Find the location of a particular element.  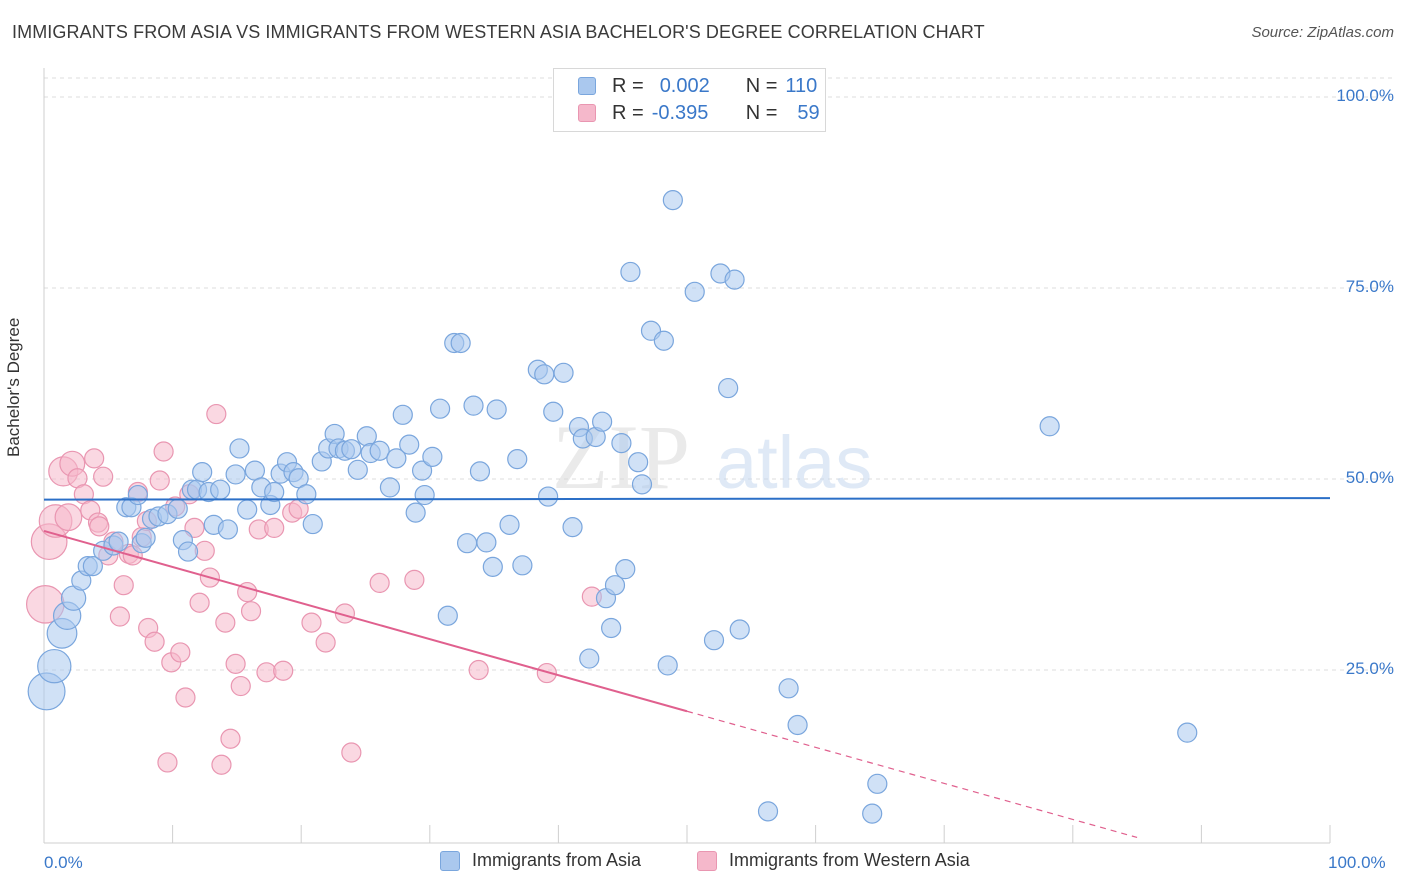

bottom-legend-western-asia: Immigrants from Western Asia is located at coordinates (833, 860).